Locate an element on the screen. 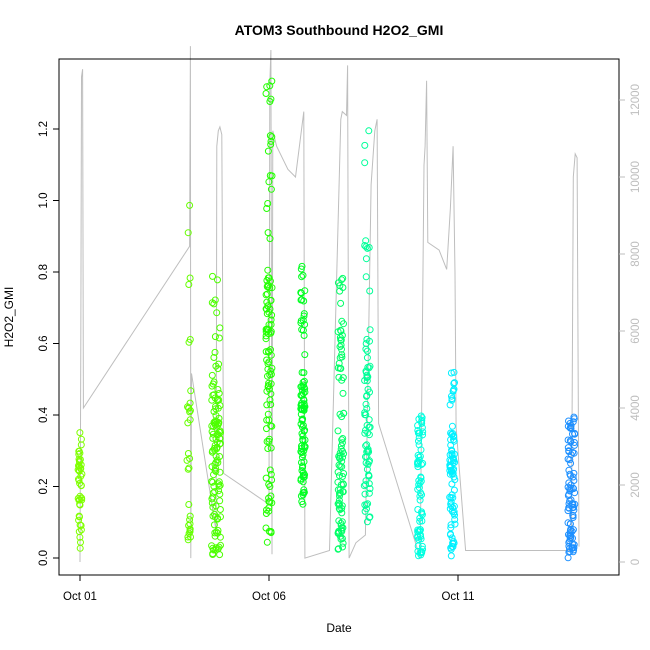  y-tick-label: 1.2 is located at coordinates (44, 129).